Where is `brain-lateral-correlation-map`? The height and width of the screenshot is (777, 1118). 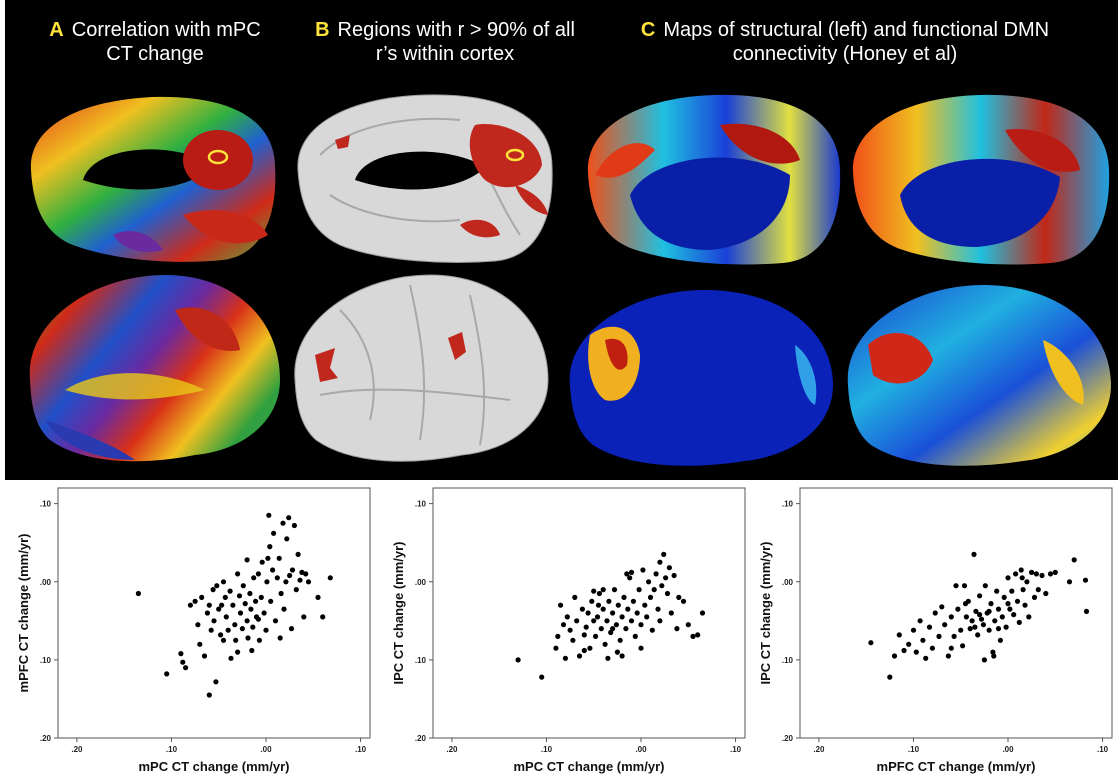 brain-lateral-correlation-map is located at coordinates (155, 368).